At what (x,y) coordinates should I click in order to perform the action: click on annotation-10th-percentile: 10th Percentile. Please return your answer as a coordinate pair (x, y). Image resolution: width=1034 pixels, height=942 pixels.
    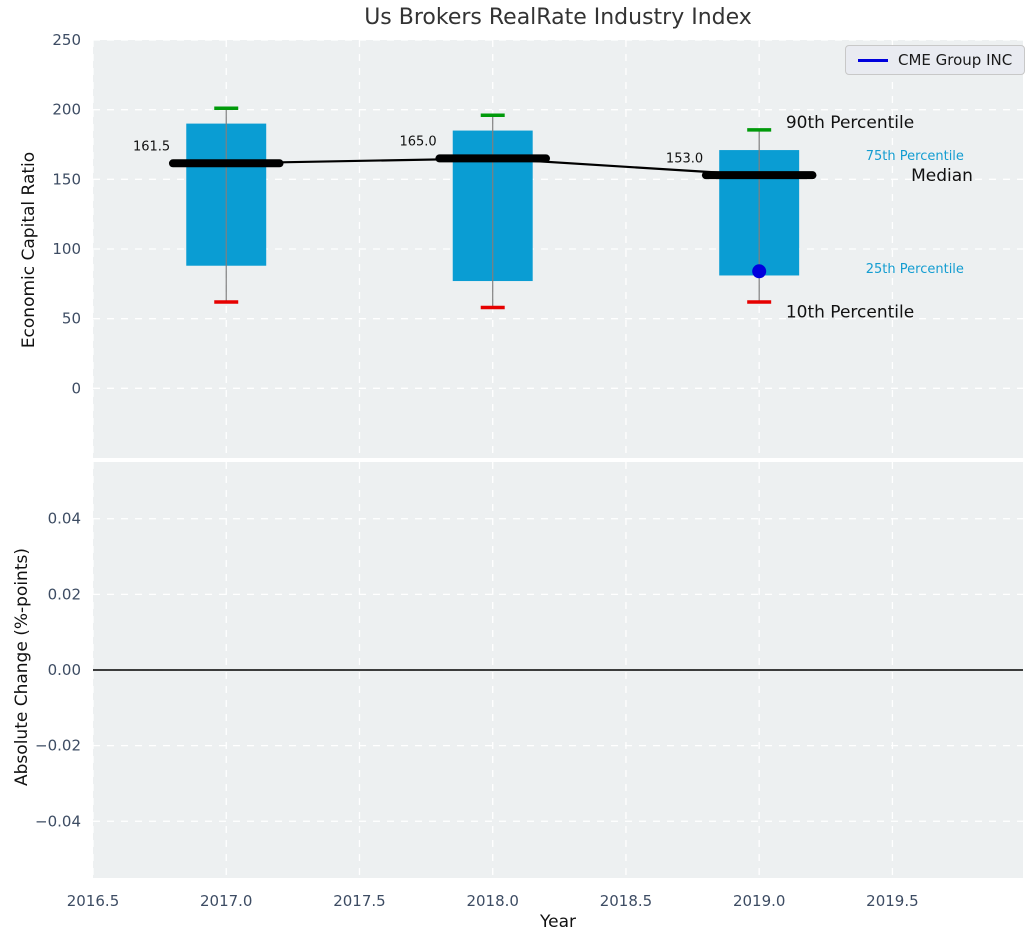
    Looking at the image, I should click on (850, 313).